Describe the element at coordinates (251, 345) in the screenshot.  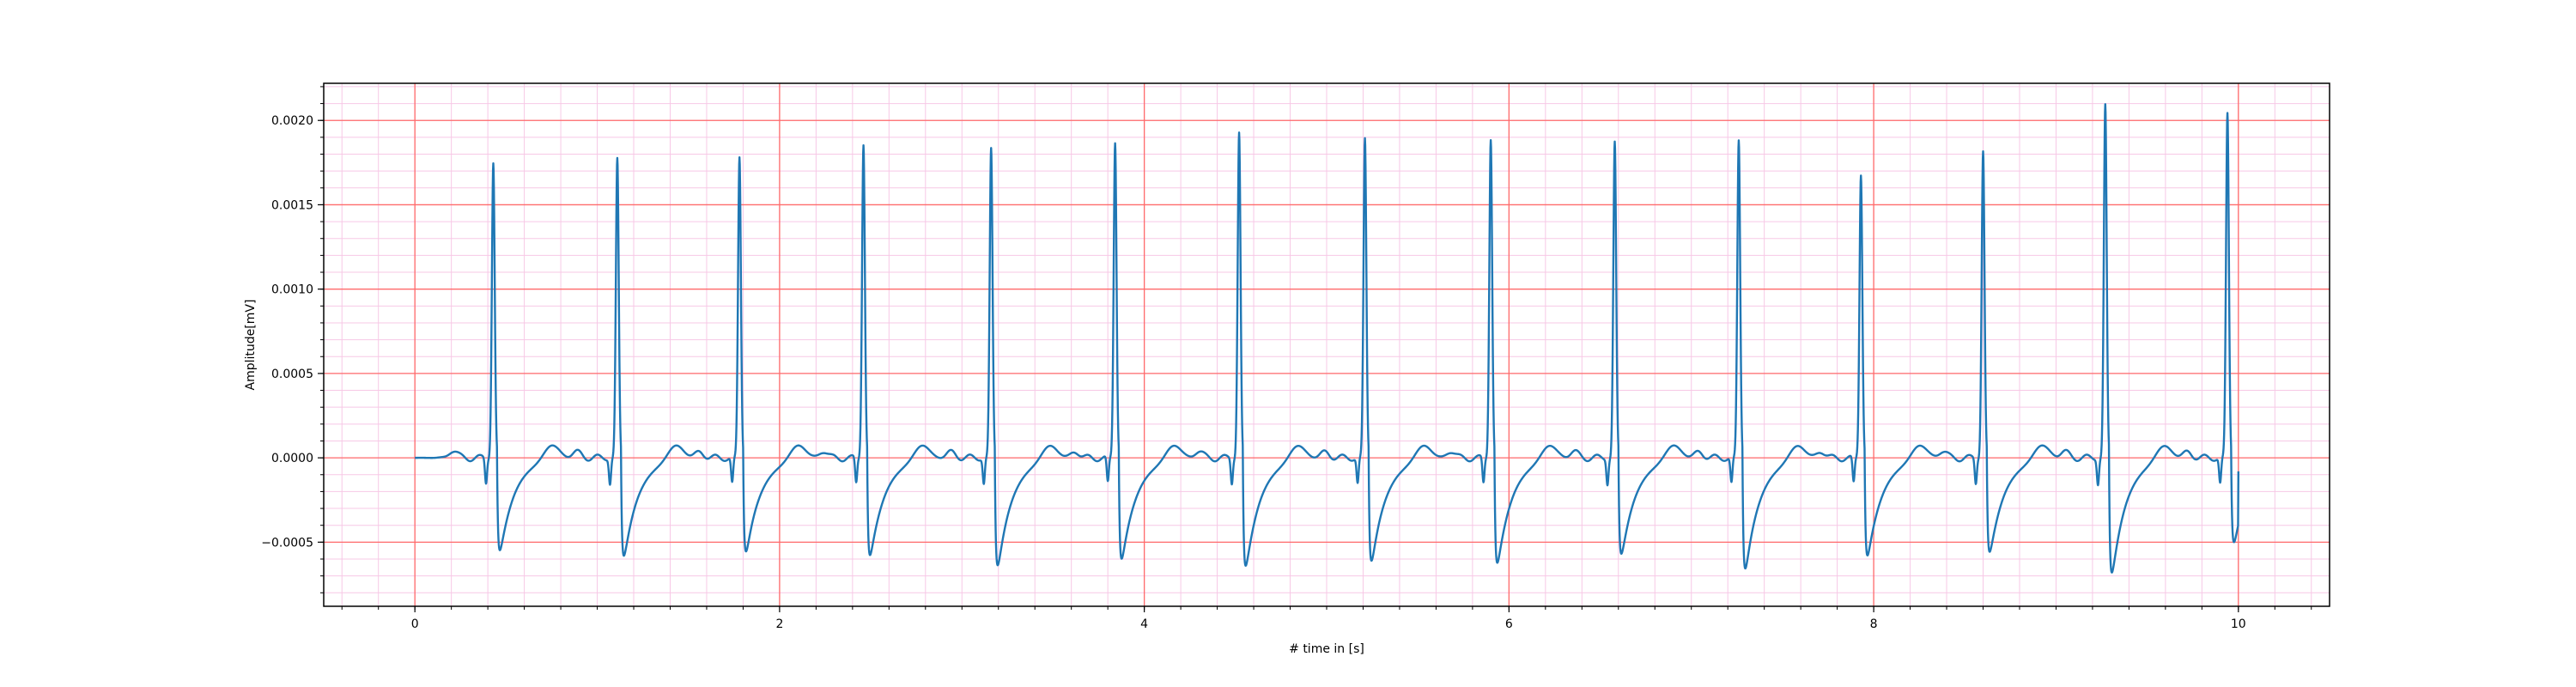
I see `y-axis-label: Amplitude[mV]` at that location.